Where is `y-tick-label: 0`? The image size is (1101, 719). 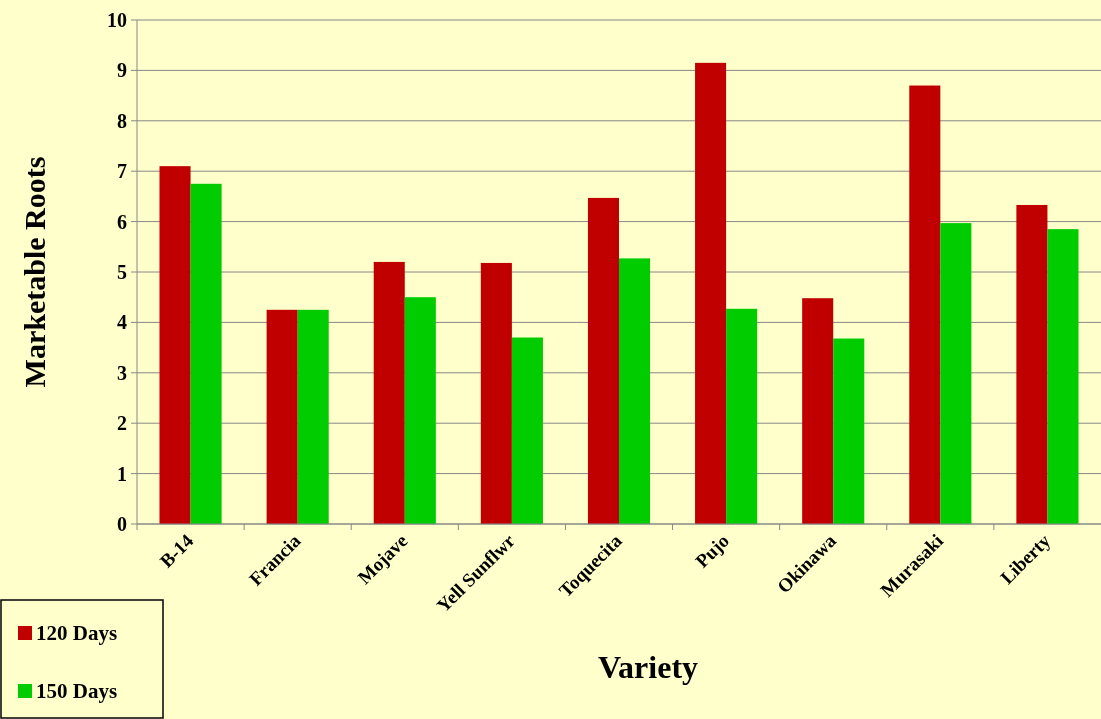 y-tick-label: 0 is located at coordinates (122, 524).